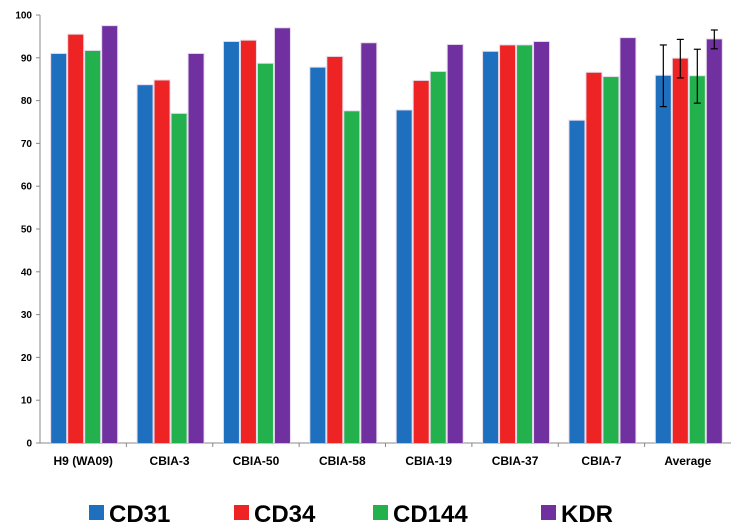 The width and height of the screenshot is (731, 525). What do you see at coordinates (27, 401) in the screenshot?
I see `y-tick-label: 10` at bounding box center [27, 401].